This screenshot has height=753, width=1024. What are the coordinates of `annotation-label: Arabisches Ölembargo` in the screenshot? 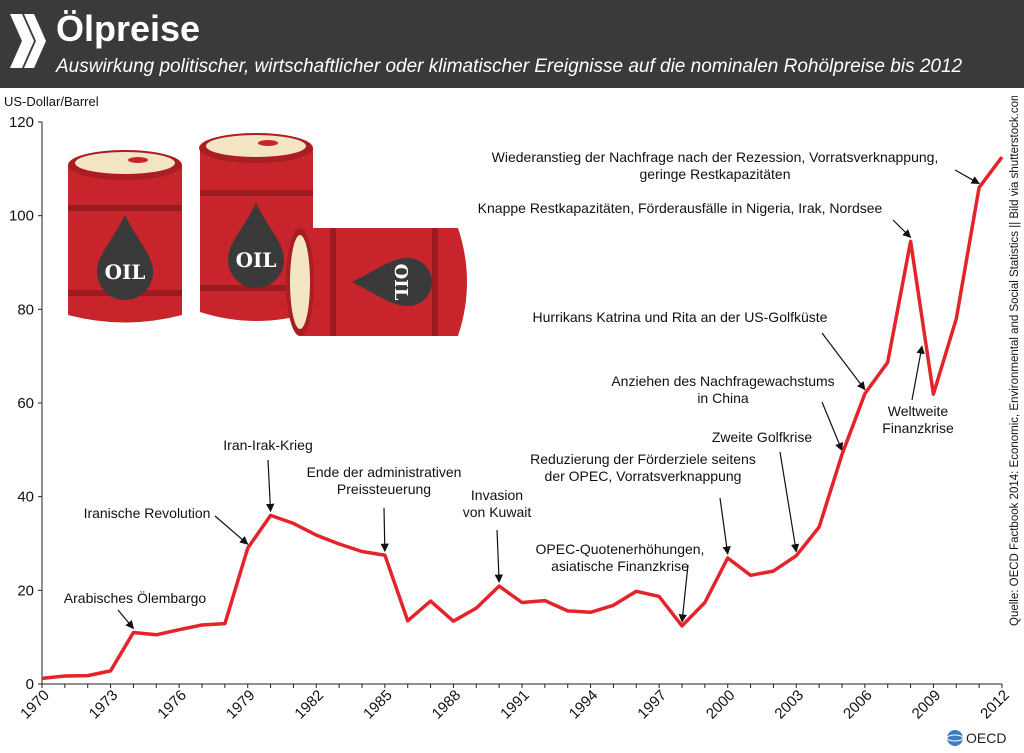 It's located at (135, 597).